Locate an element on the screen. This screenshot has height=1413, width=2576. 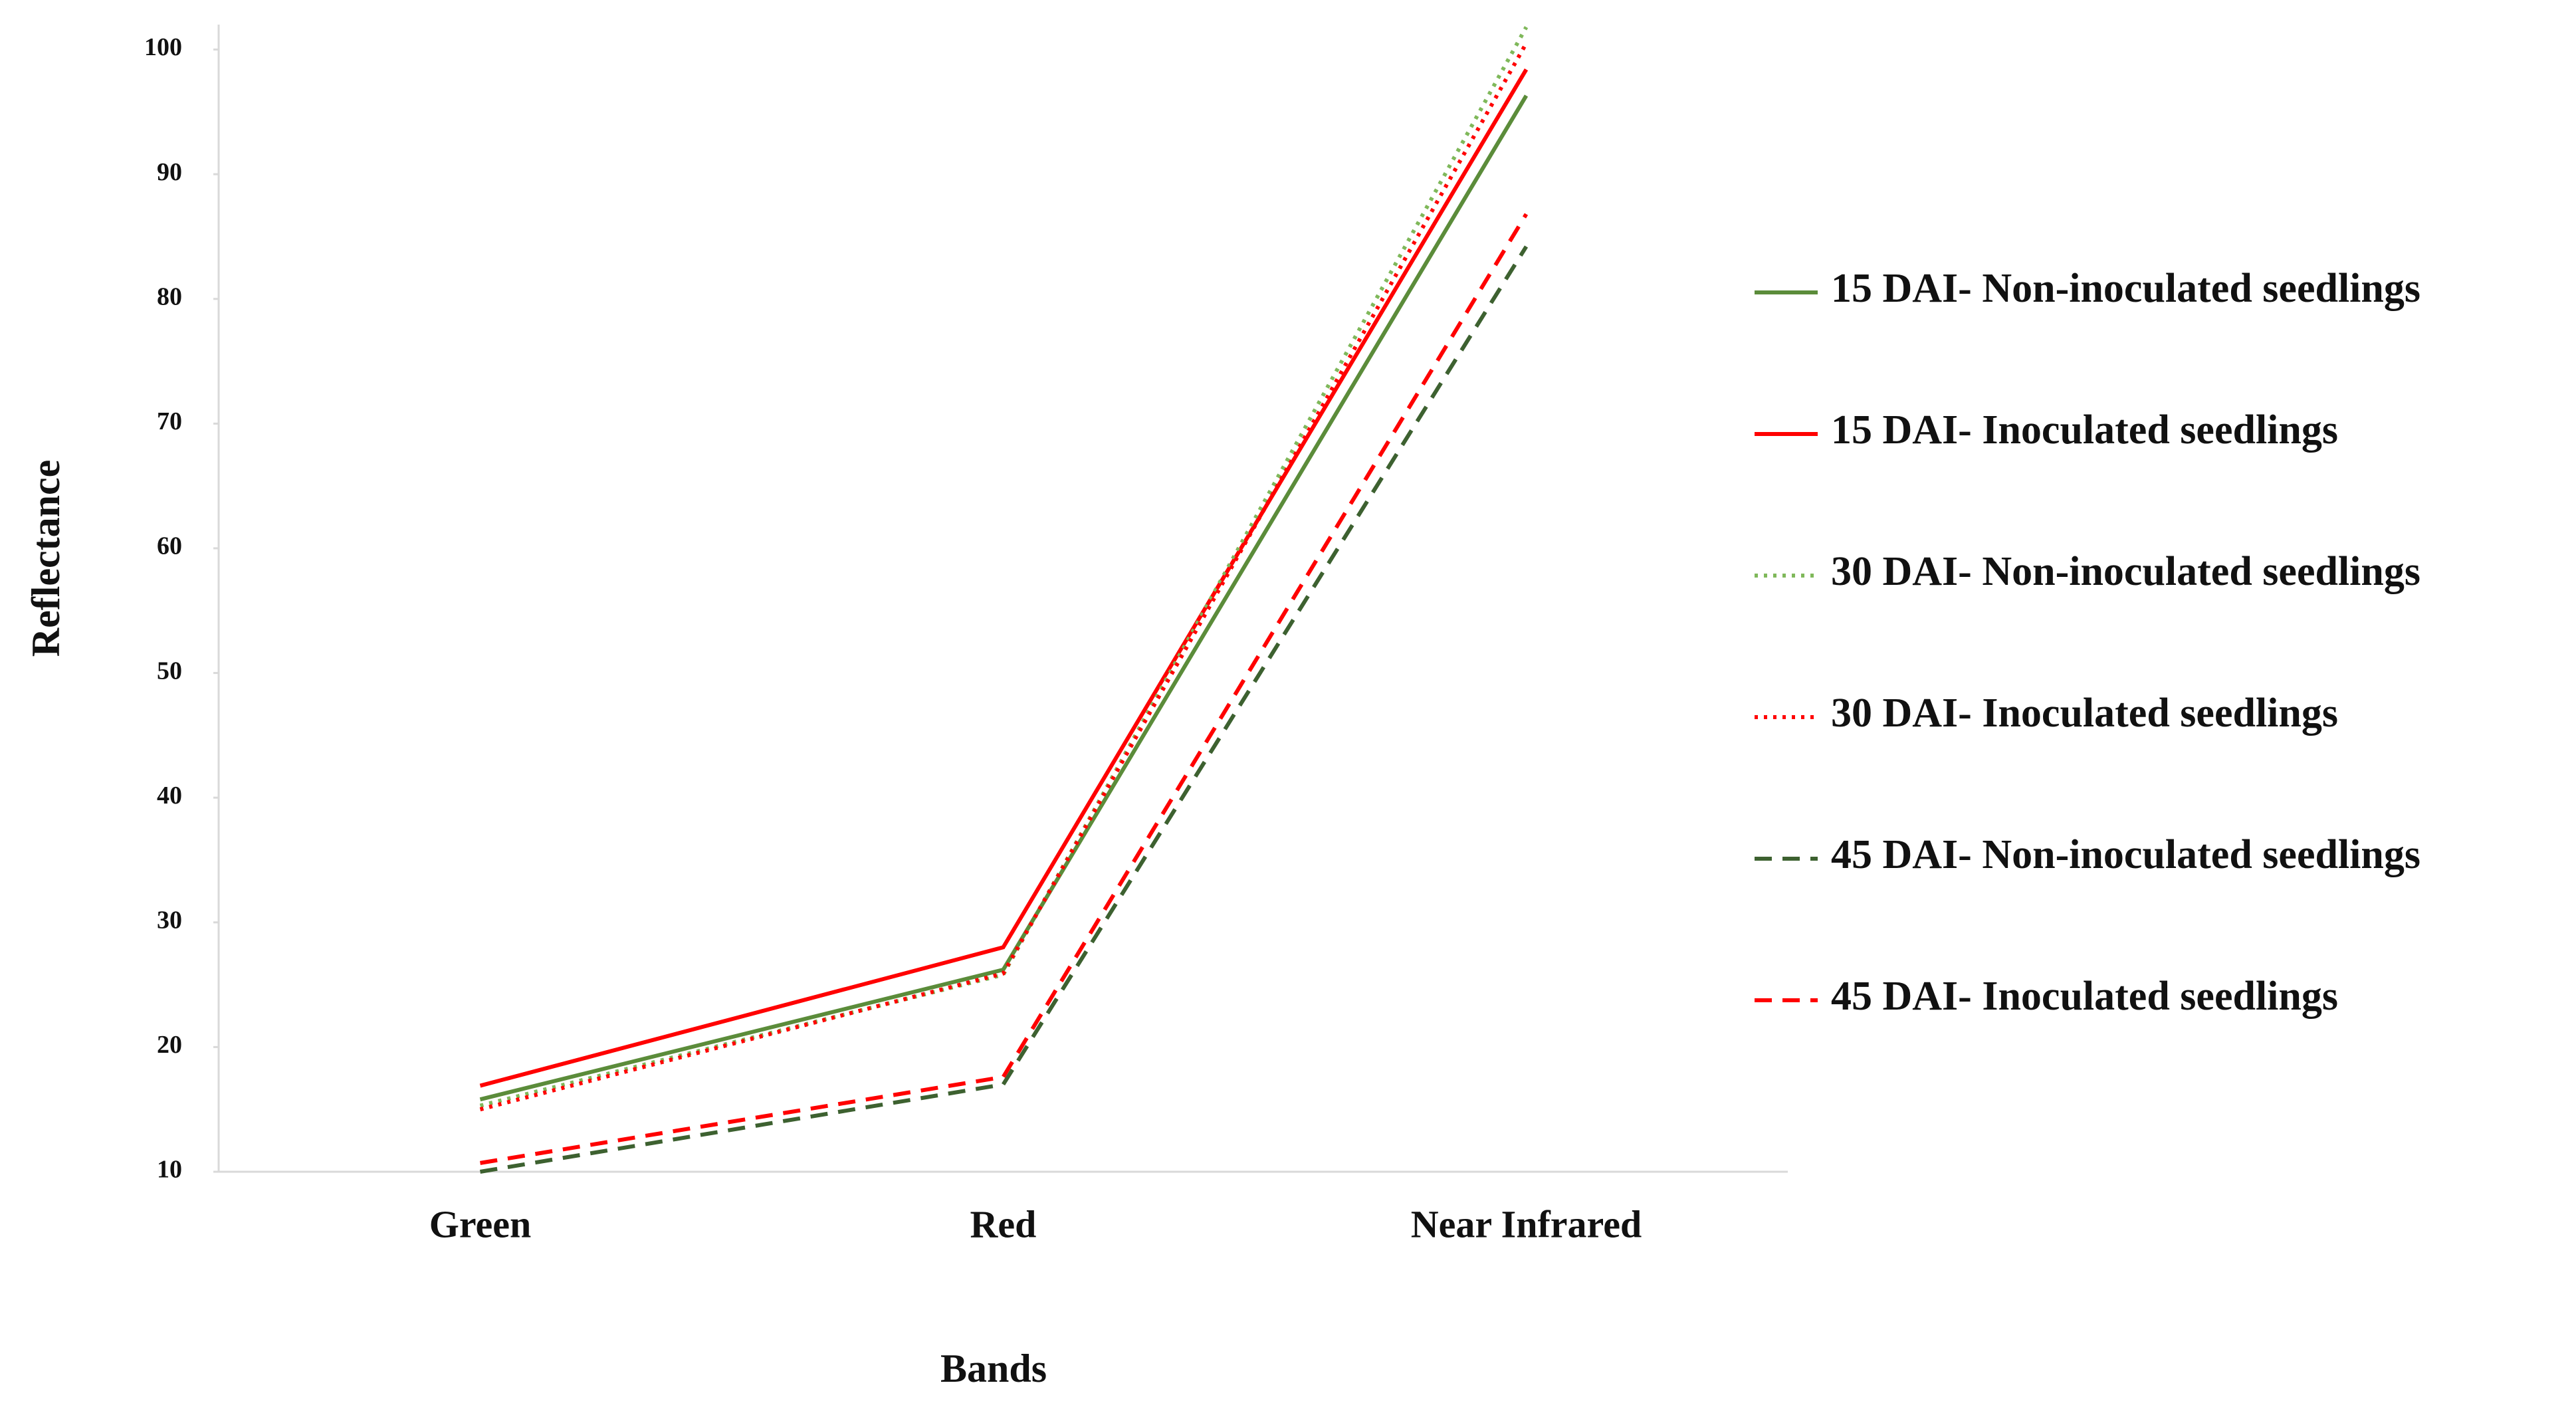
legend-label: 15 DAI- Inoculated seedlings is located at coordinates (2084, 430).